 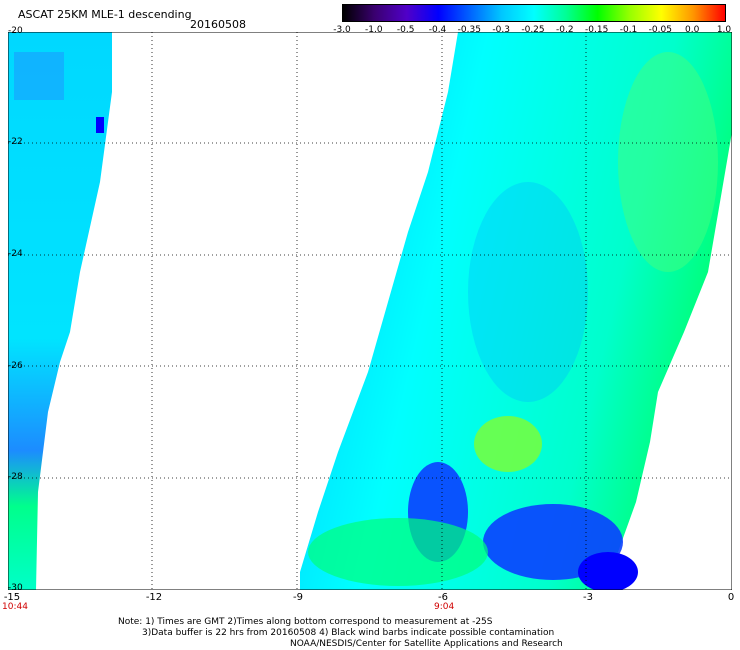 I want to click on x-tick-label: -6, so click(x=443, y=597).